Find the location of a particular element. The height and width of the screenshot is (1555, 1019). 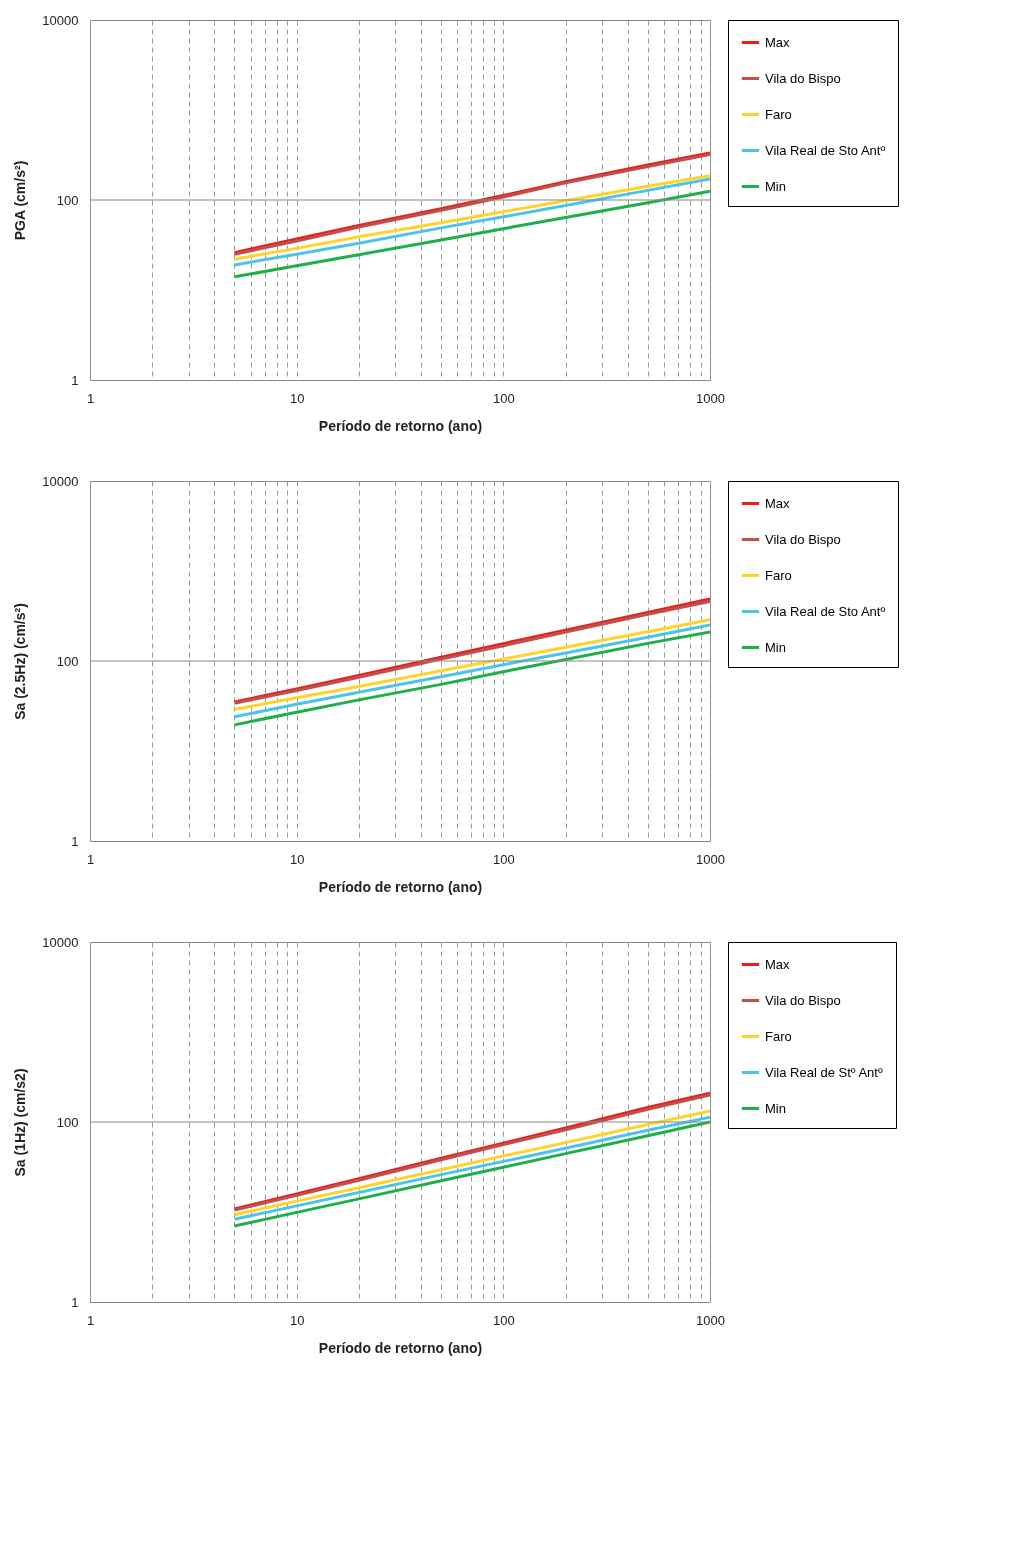

legend-label: Vila Real de Stº Antº is located at coordinates (824, 1072).